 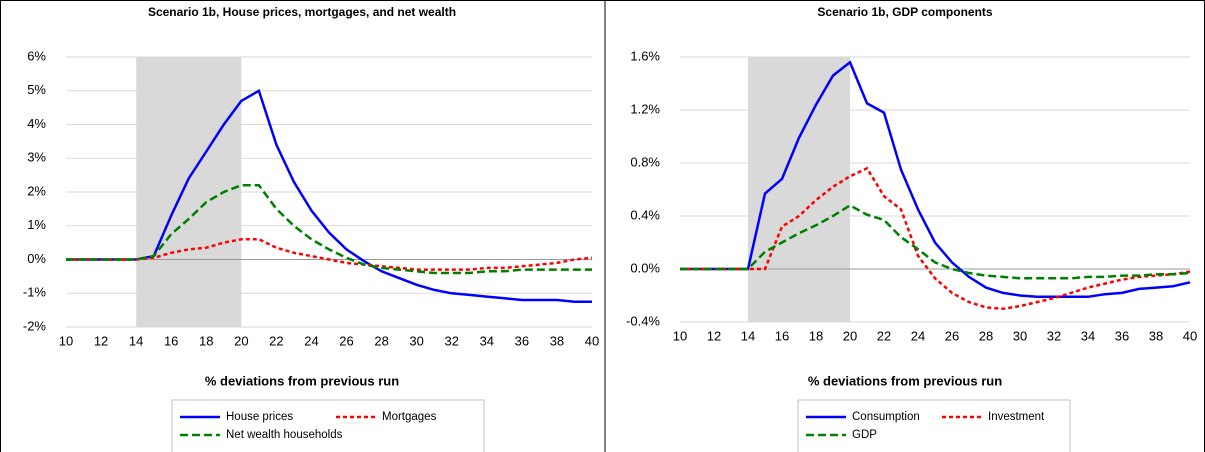 I want to click on y-tick-label: -2%, so click(x=35, y=325).